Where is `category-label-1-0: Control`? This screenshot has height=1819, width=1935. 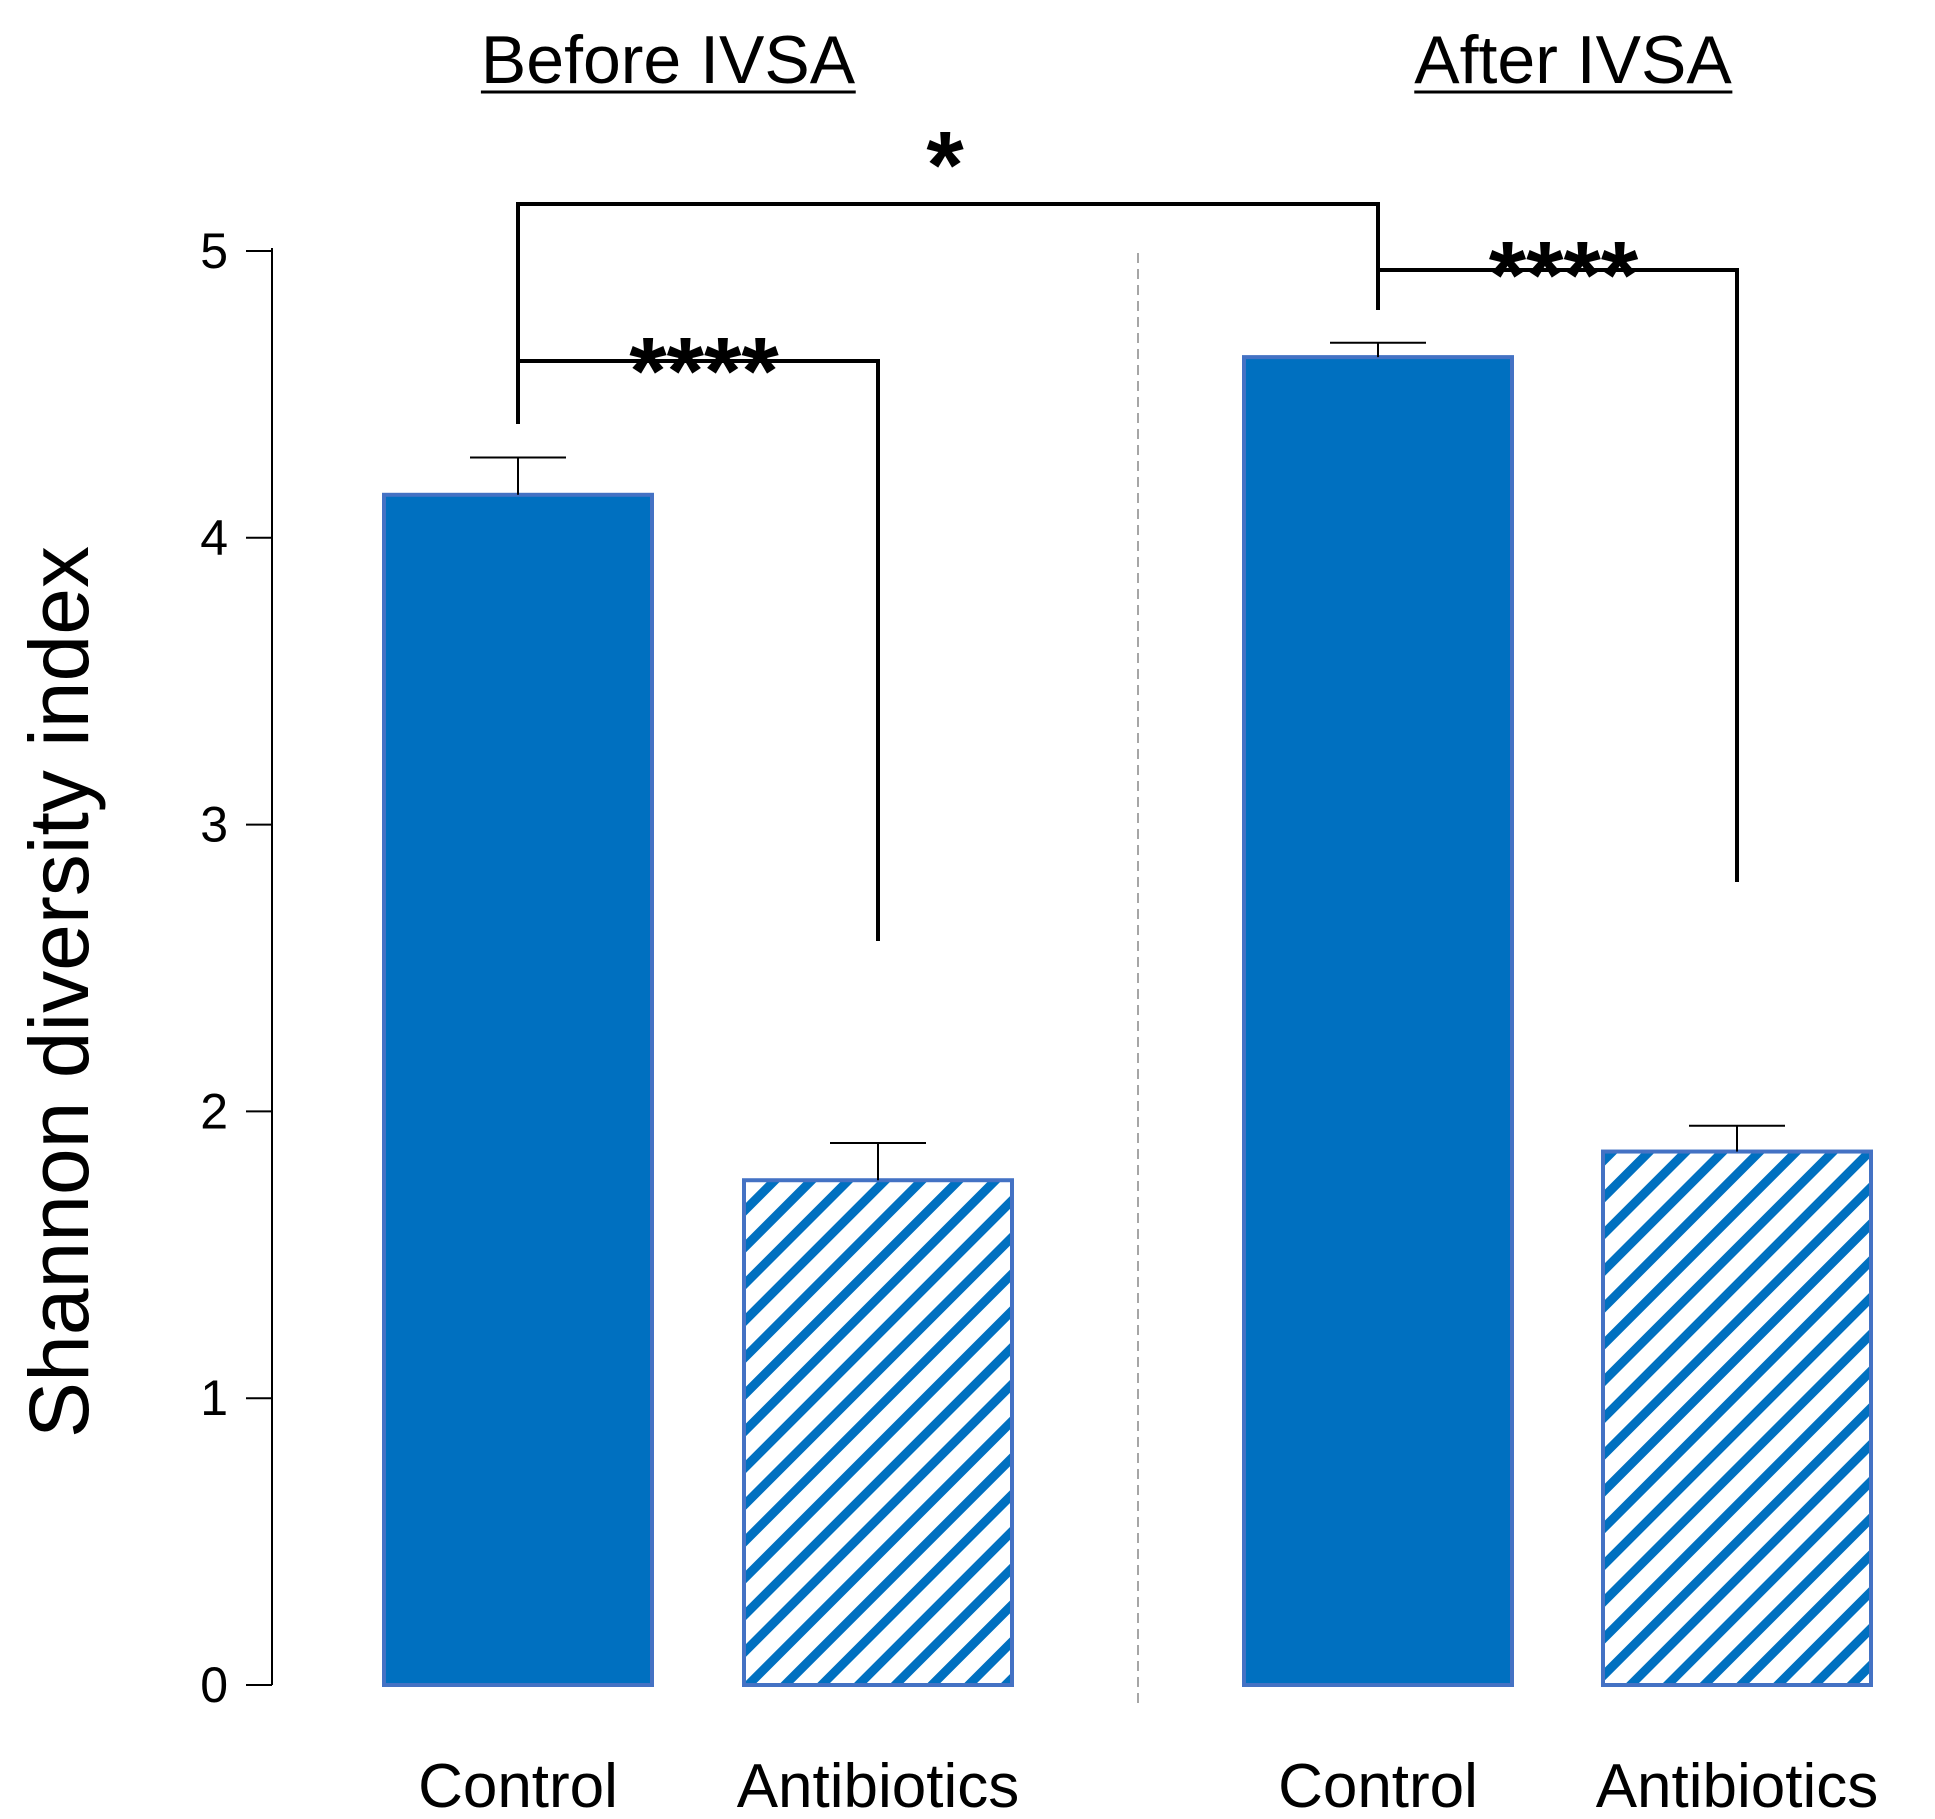 category-label-1-0: Control is located at coordinates (1378, 1785).